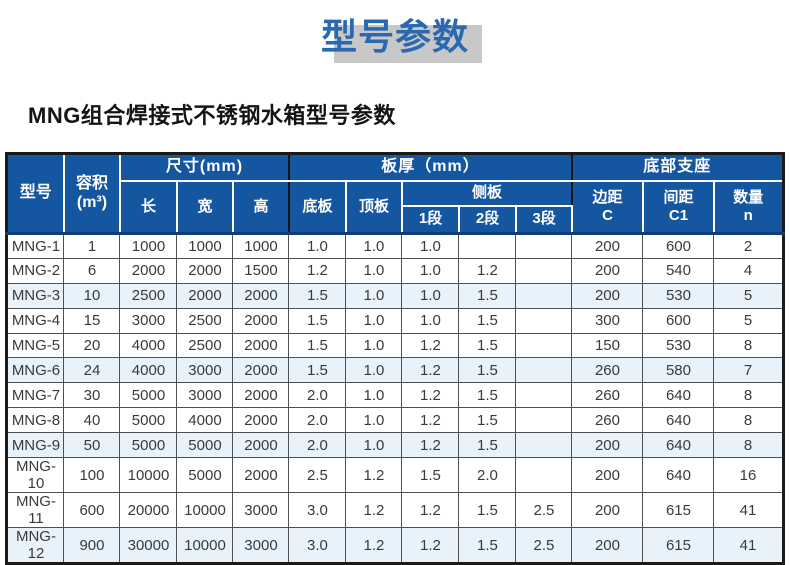 This screenshot has width=790, height=565. What do you see at coordinates (205, 420) in the screenshot?
I see `value-cell: 4000` at bounding box center [205, 420].